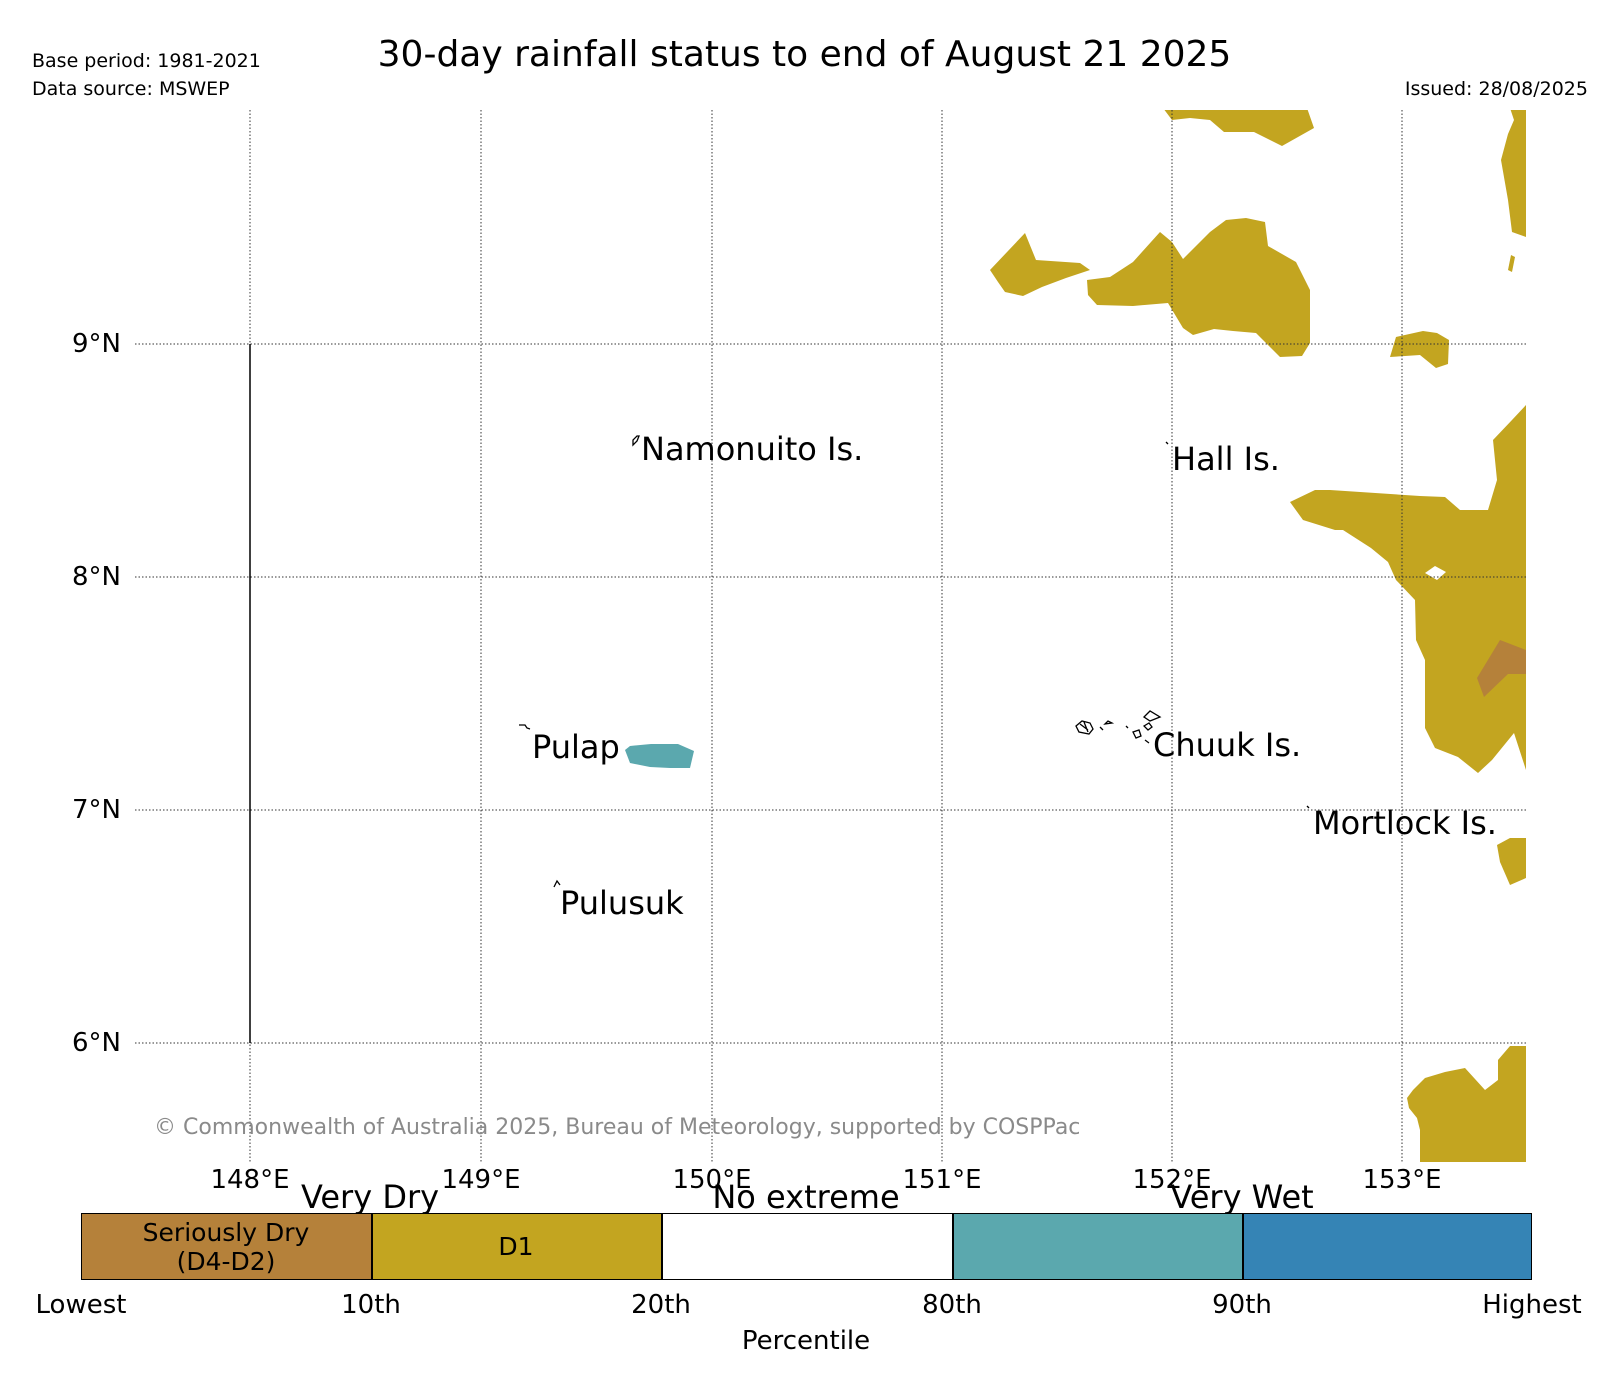  Describe the element at coordinates (370, 1197) in the screenshot. I see `legend-group-very-dry: Very Dry` at that location.